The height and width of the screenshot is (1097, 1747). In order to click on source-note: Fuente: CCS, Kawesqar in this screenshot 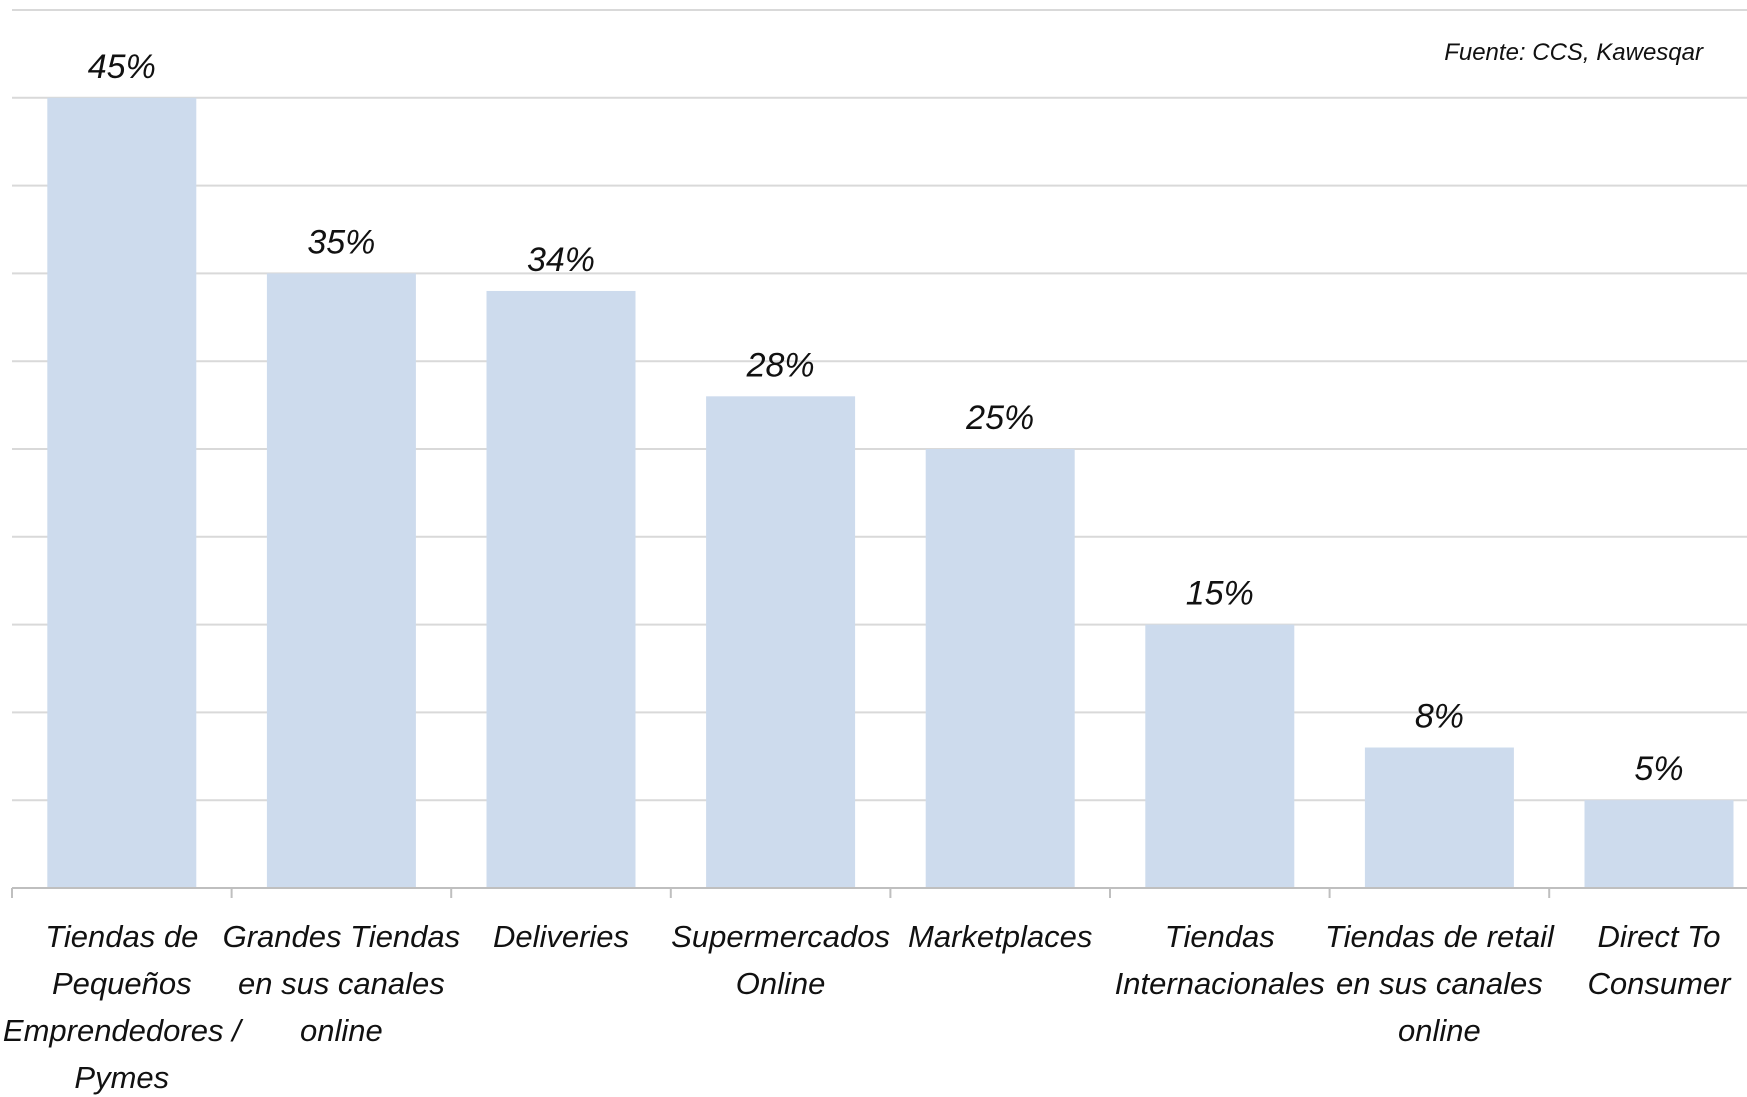, I will do `click(1574, 52)`.